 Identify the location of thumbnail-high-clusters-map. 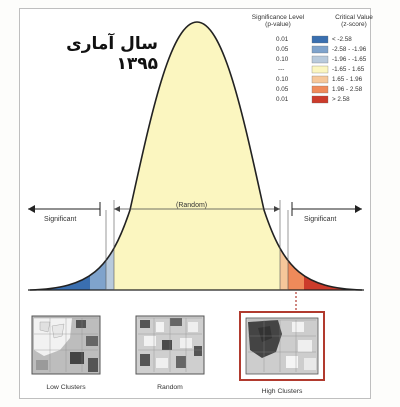
(282, 346).